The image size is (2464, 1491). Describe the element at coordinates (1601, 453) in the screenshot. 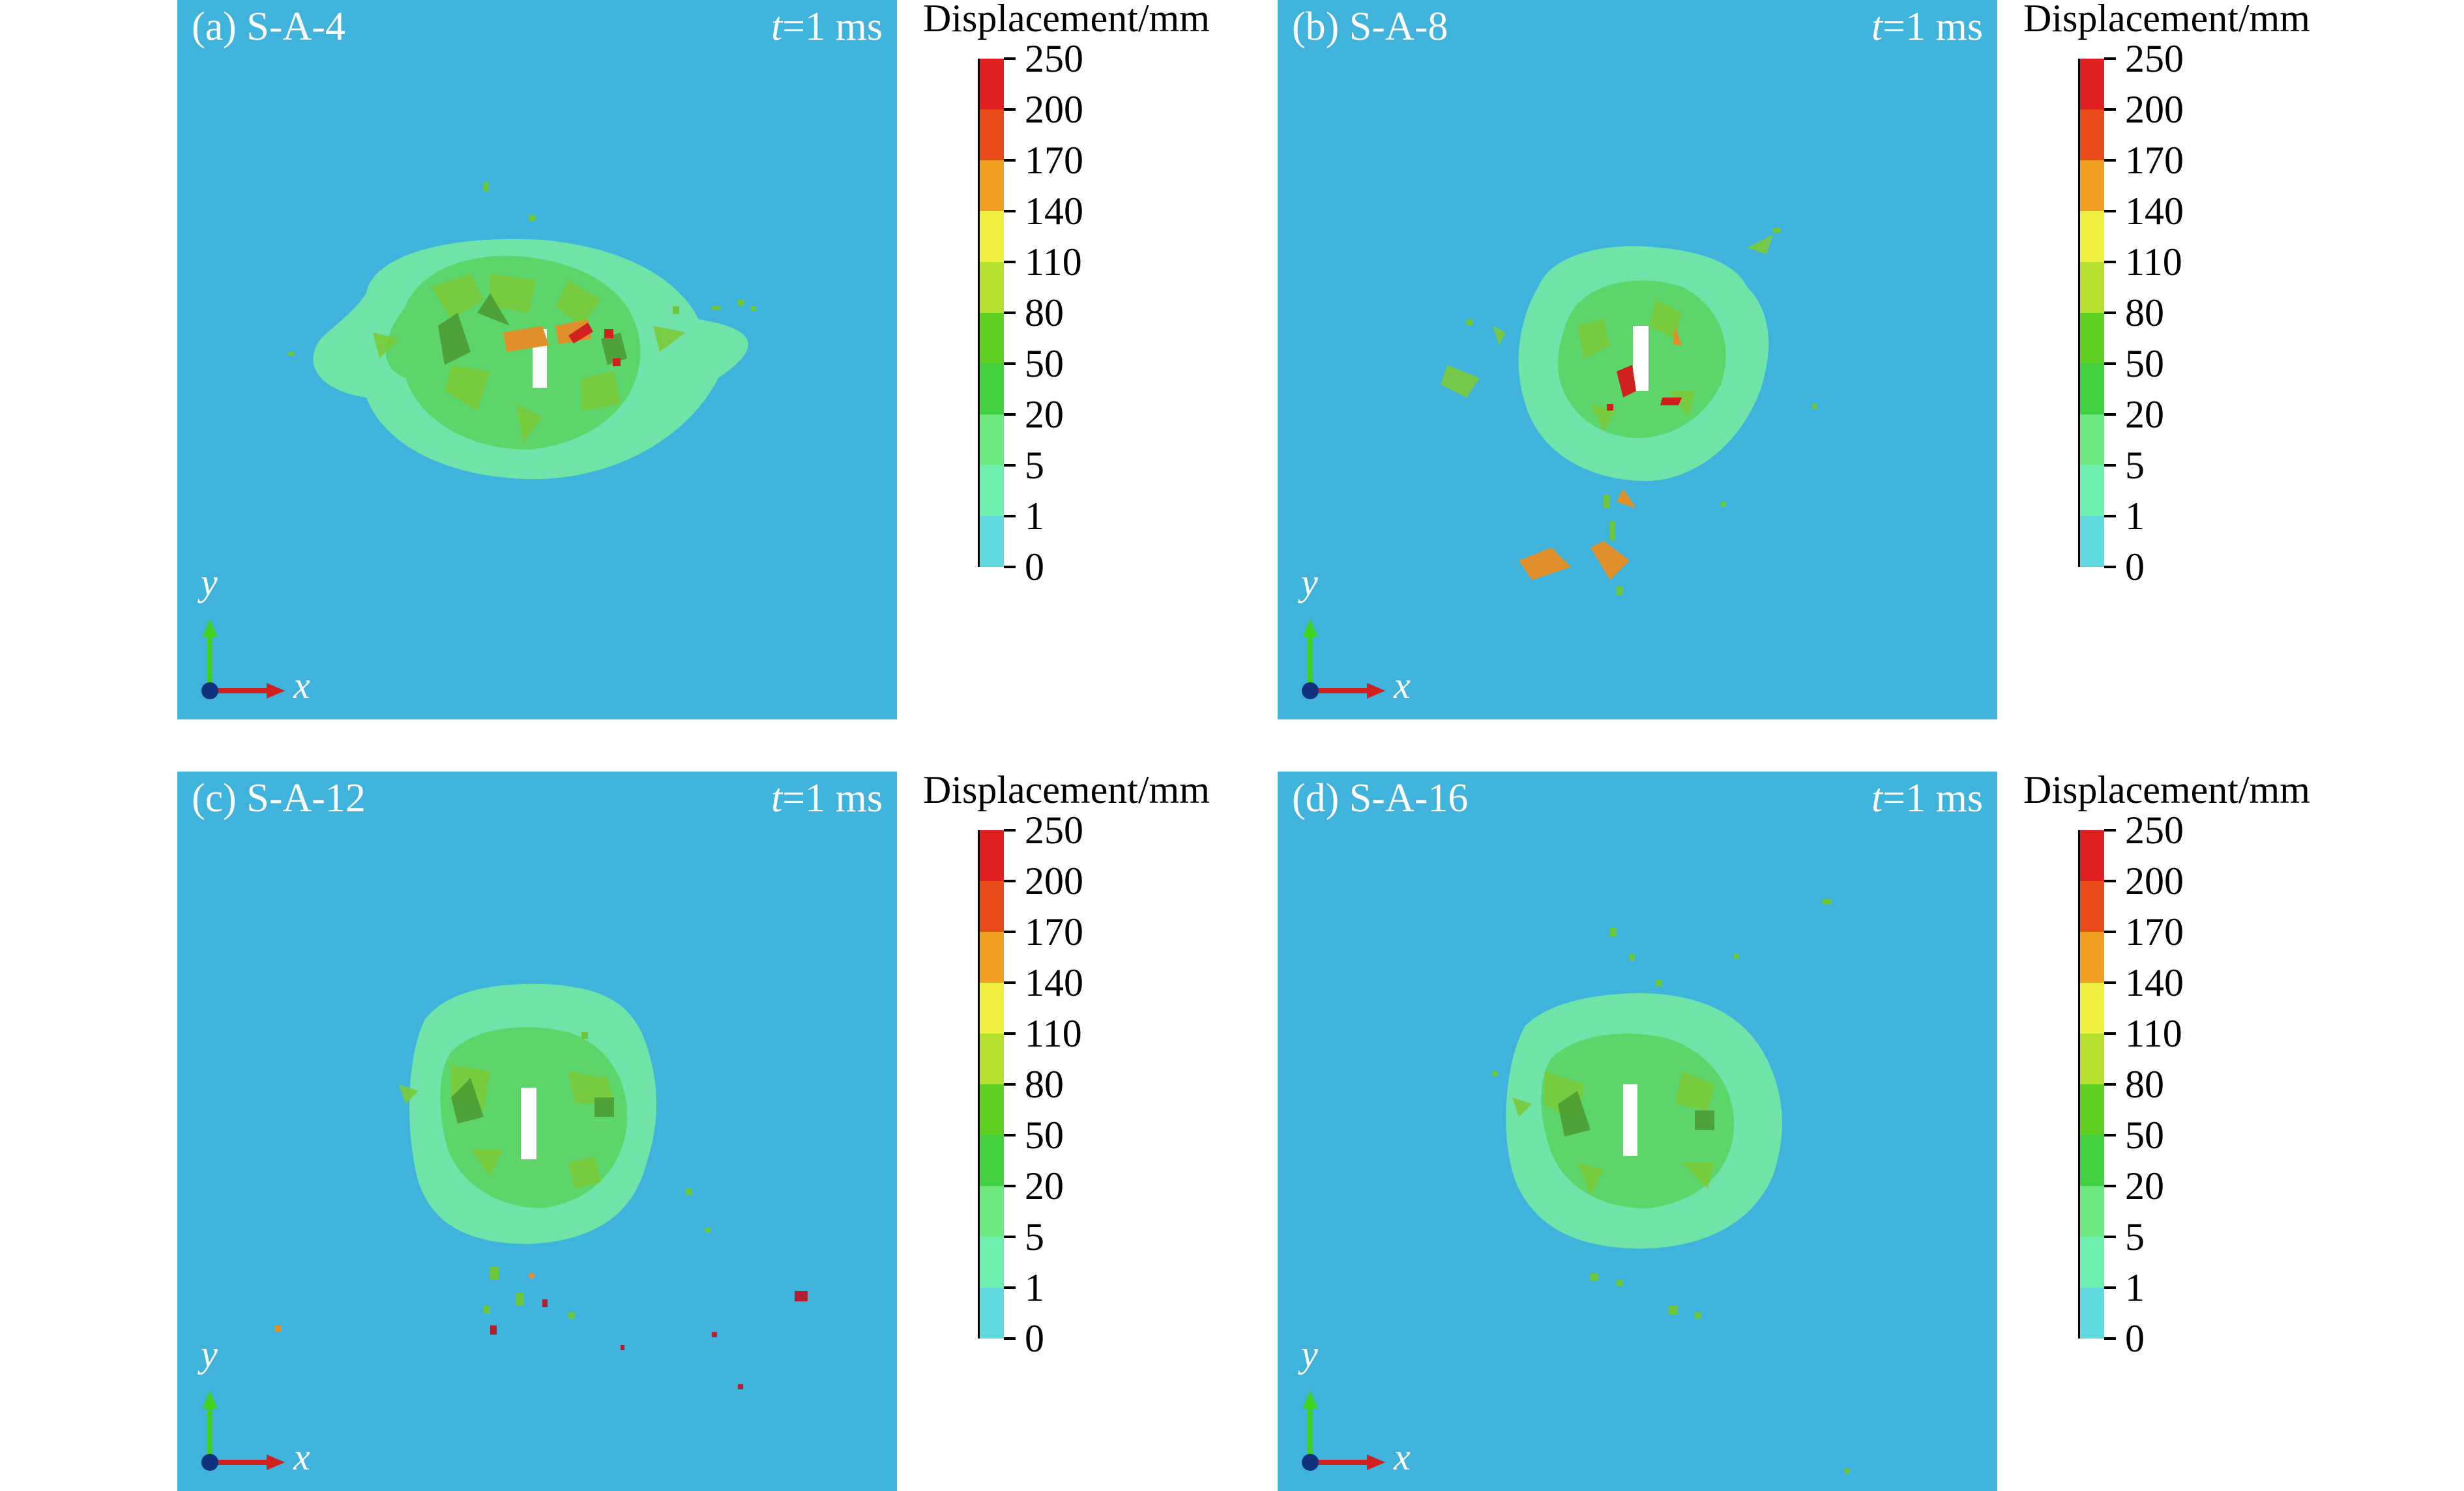

I see `debris-orange` at that location.